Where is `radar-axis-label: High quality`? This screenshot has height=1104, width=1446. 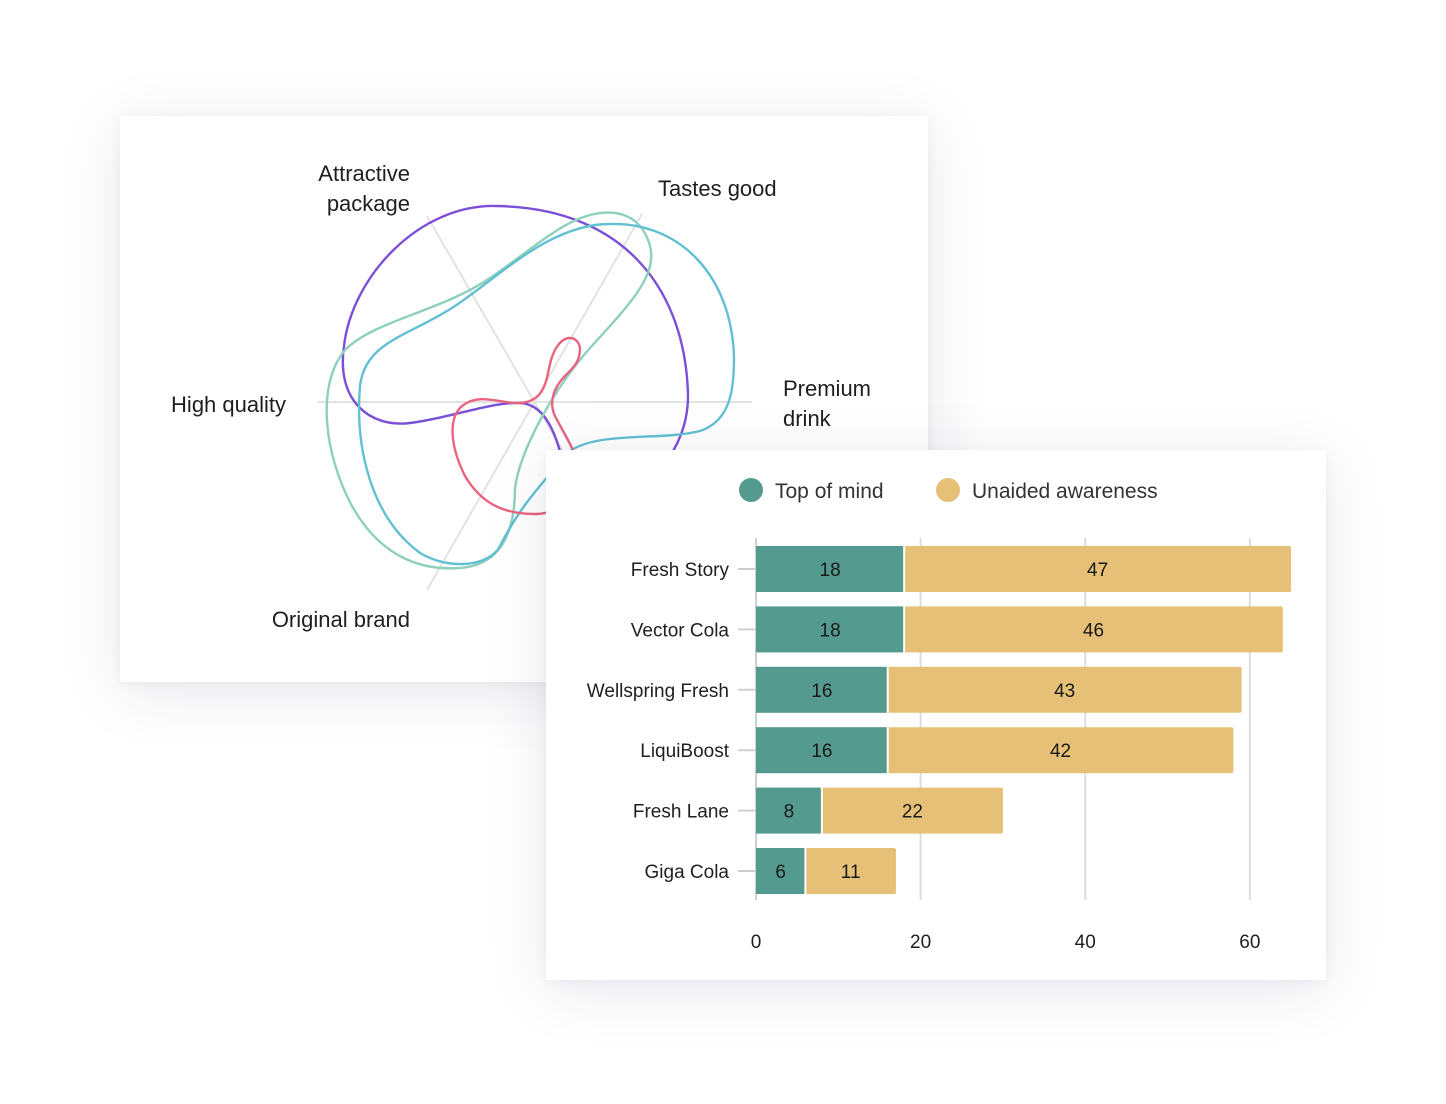 radar-axis-label: High quality is located at coordinates (228, 404).